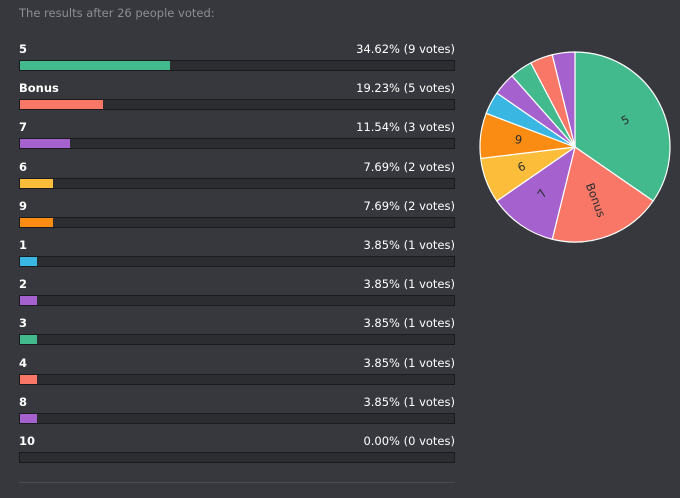 Image resolution: width=680 pixels, height=498 pixels. I want to click on divider, so click(237, 482).